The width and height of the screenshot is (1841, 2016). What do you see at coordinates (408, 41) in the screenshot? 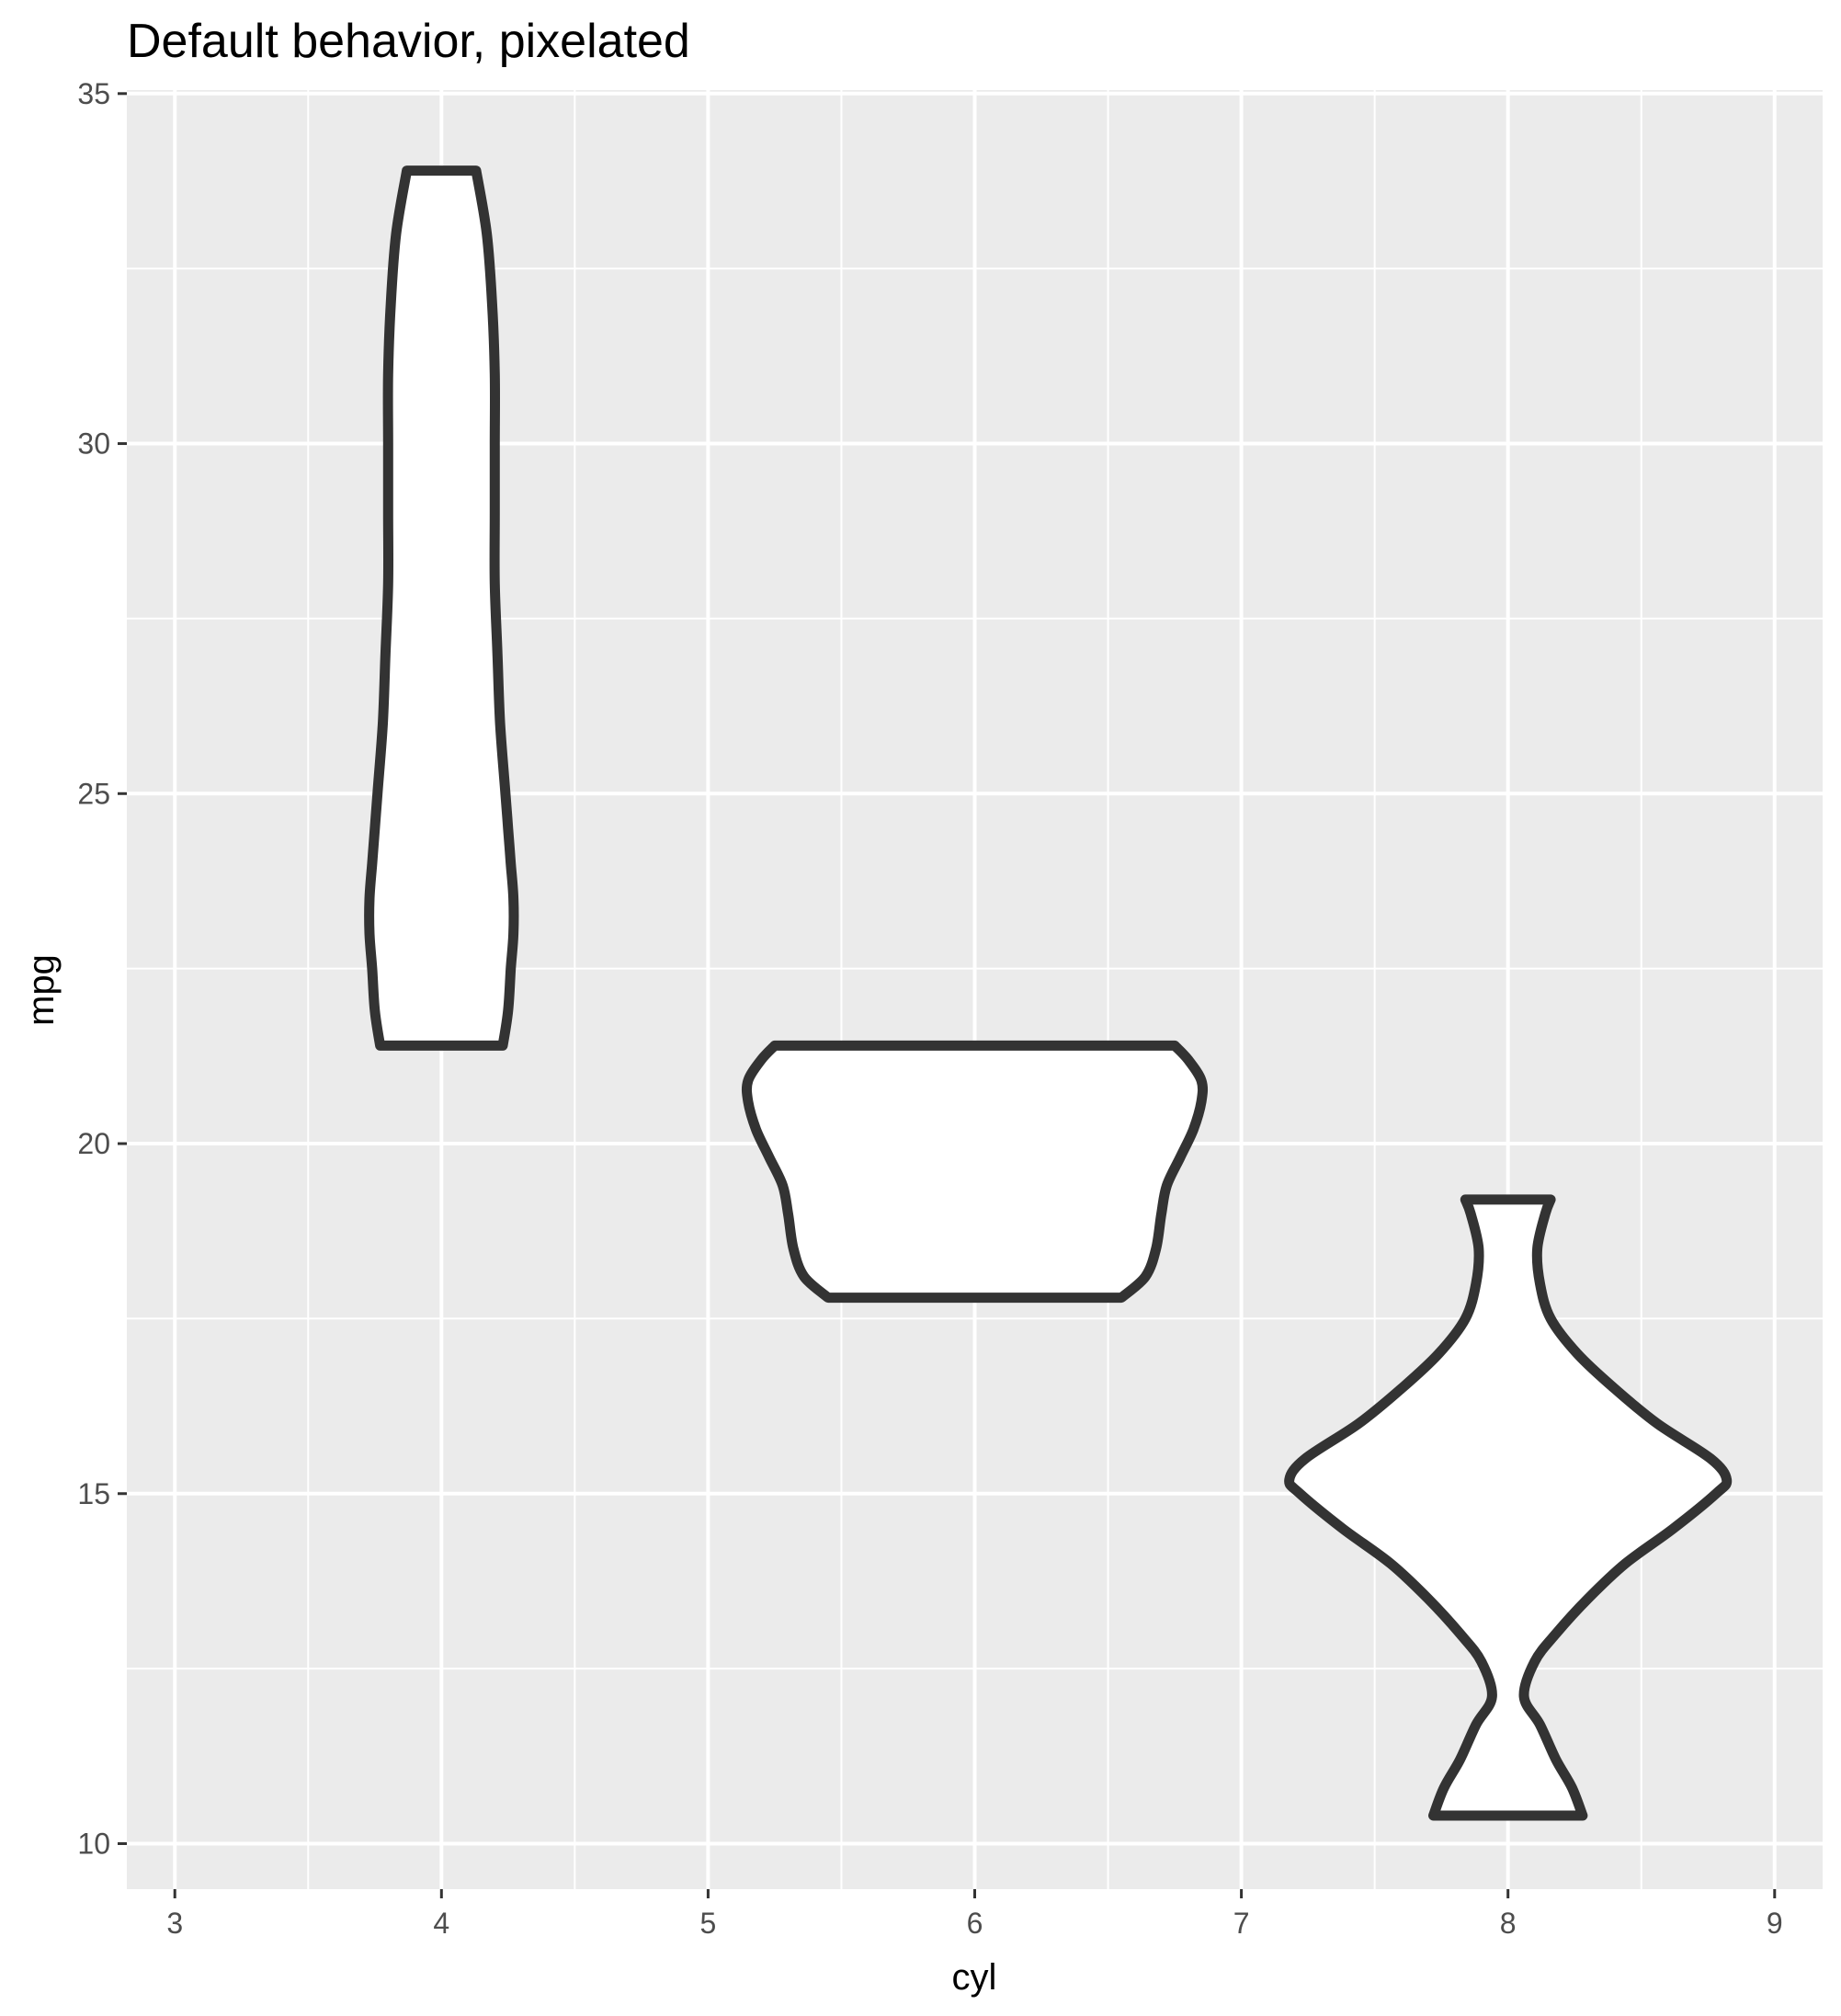
I see `chart-title: Default behavior, pixelated` at bounding box center [408, 41].